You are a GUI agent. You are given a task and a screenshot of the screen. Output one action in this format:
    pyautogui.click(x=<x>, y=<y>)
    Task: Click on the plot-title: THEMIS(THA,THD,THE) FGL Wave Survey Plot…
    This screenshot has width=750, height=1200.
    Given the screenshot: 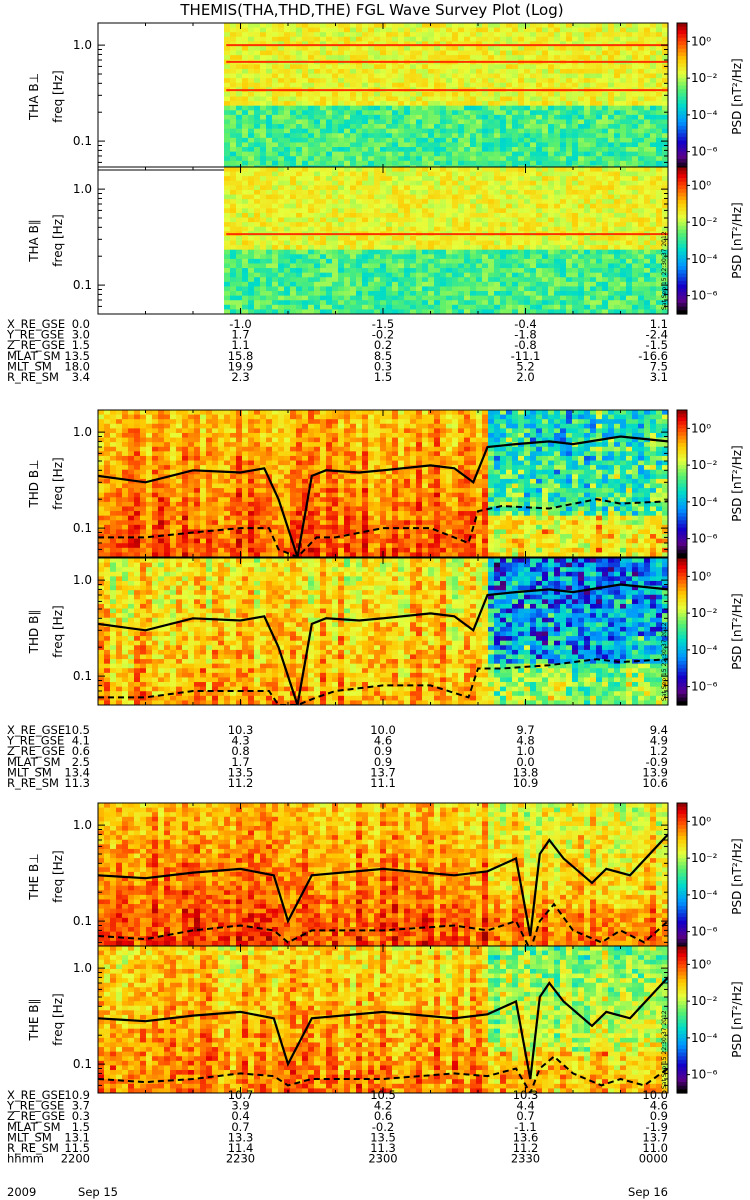 What is the action you would take?
    pyautogui.click(x=371, y=10)
    